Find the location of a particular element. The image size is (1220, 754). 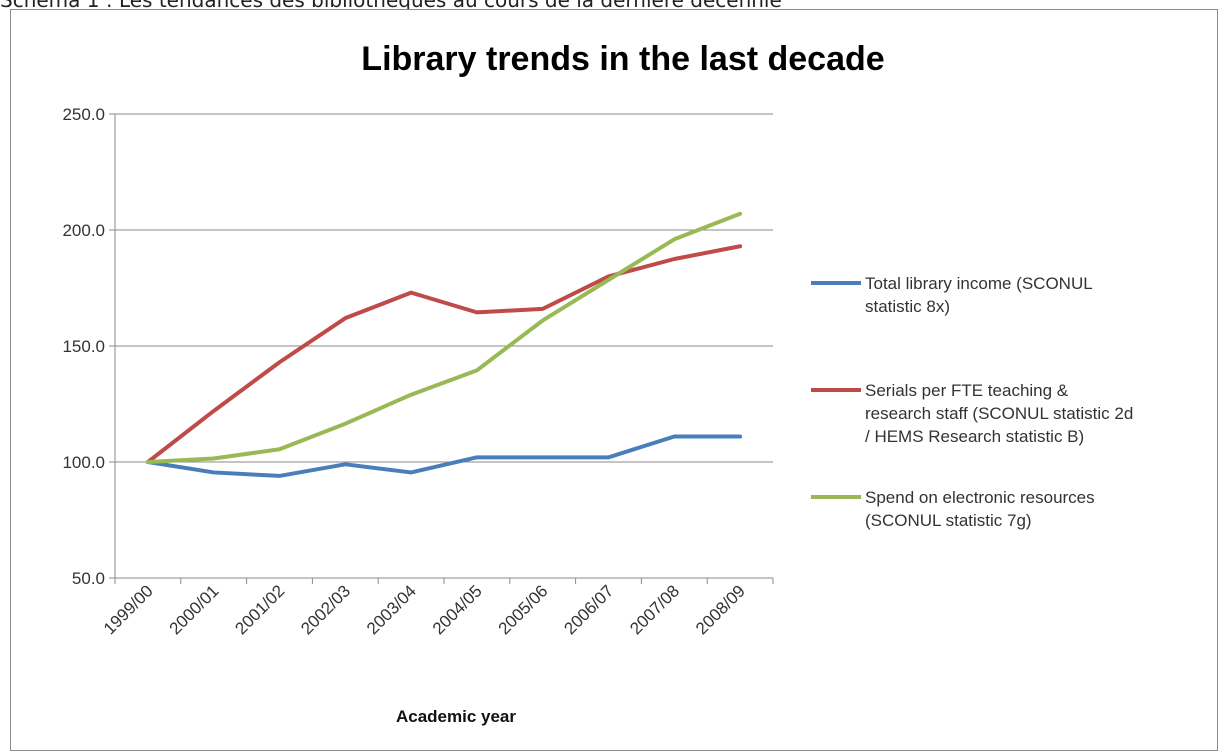

legend-label: Serials per FTE teaching & is located at coordinates (967, 390).